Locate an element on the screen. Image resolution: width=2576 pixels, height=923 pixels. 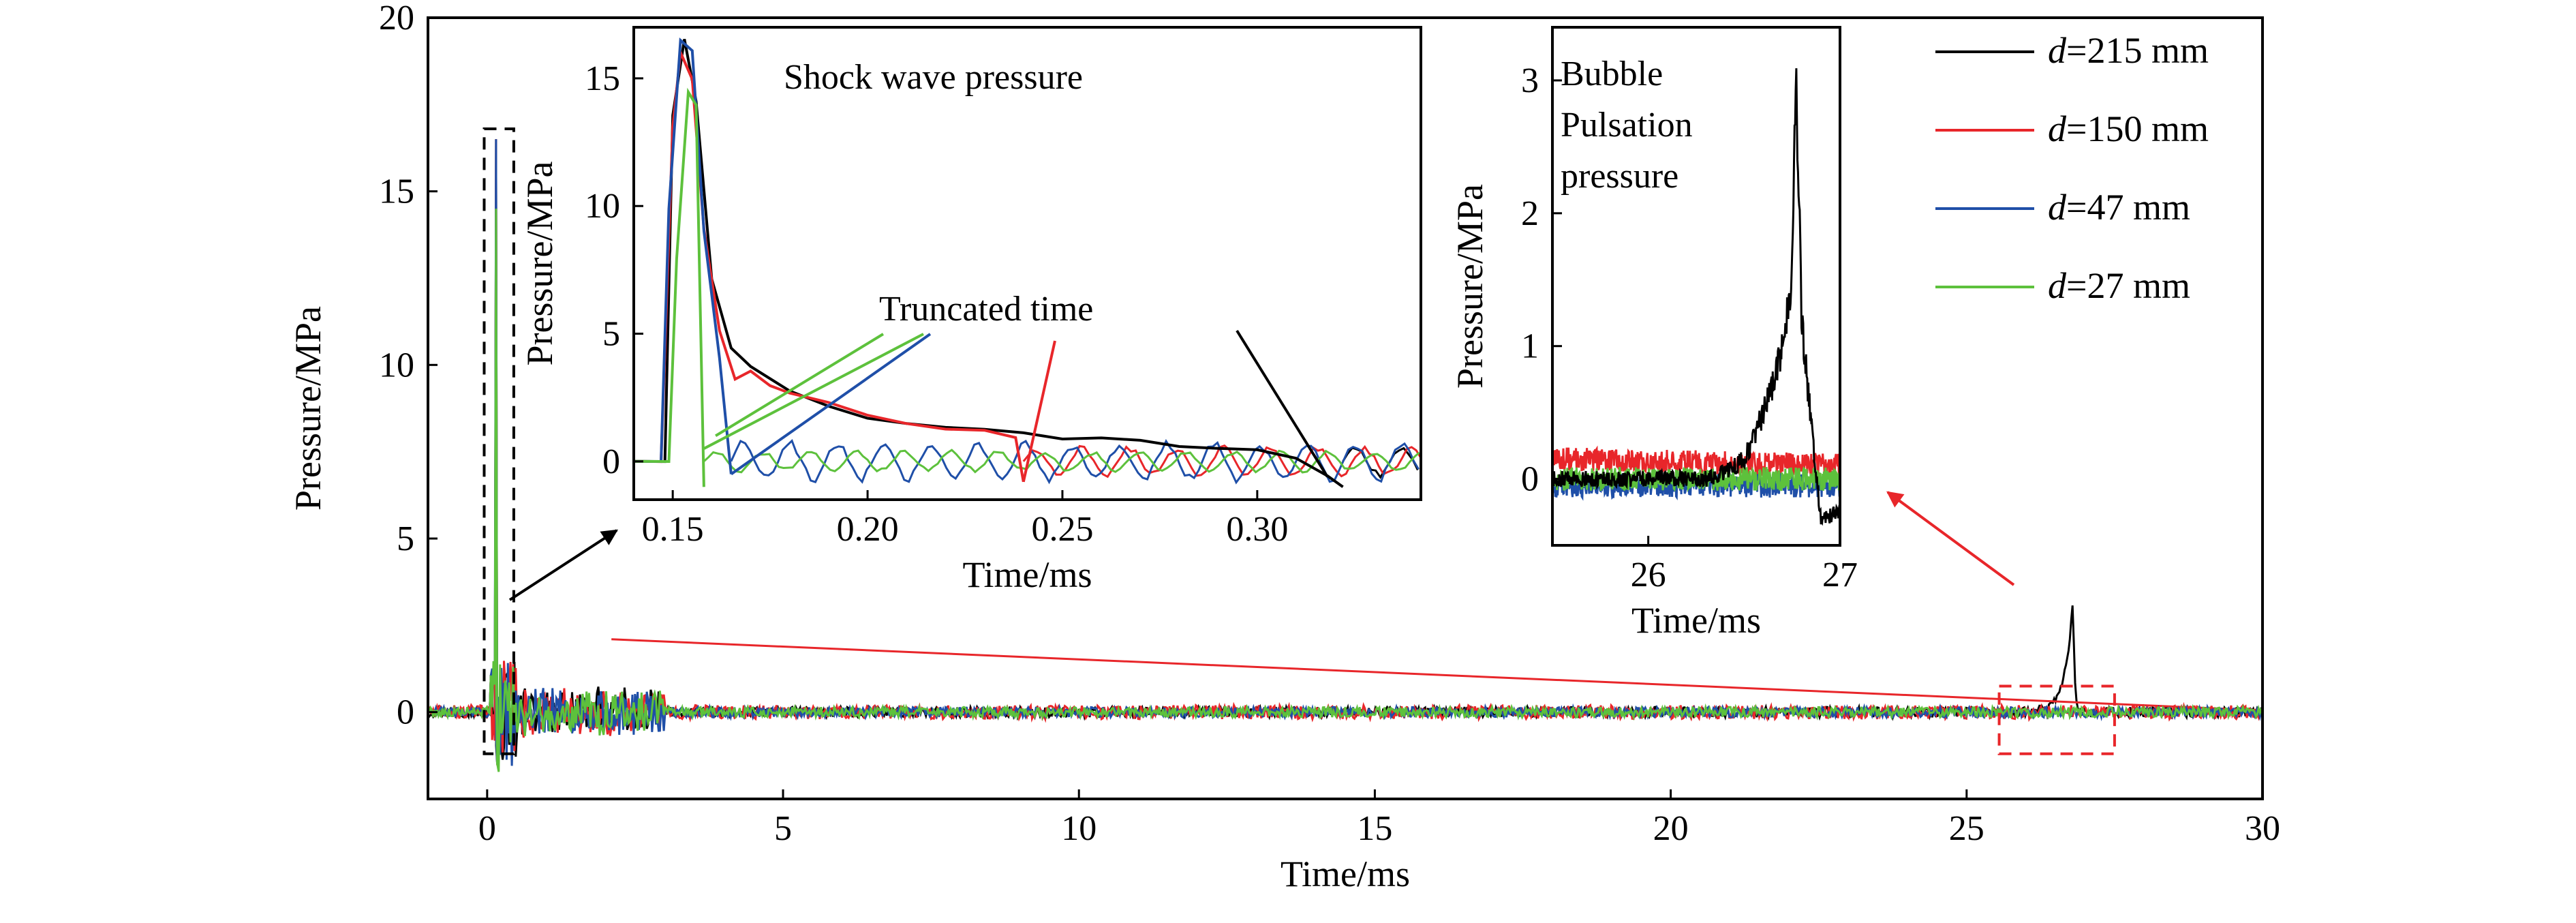
main-xtick-label: 25 is located at coordinates (1966, 829).